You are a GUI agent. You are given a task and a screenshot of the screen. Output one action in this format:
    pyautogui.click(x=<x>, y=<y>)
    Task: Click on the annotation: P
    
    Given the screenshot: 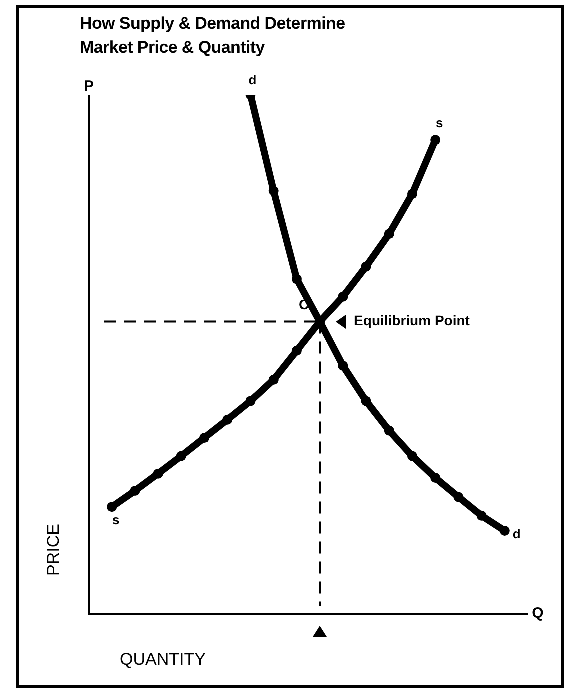 What is the action you would take?
    pyautogui.click(x=89, y=87)
    